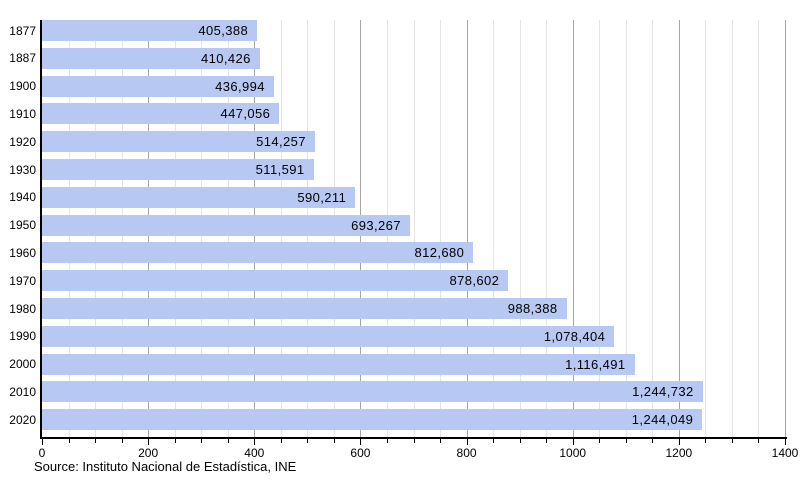  What do you see at coordinates (22, 280) in the screenshot?
I see `y-axis-label: 1970` at bounding box center [22, 280].